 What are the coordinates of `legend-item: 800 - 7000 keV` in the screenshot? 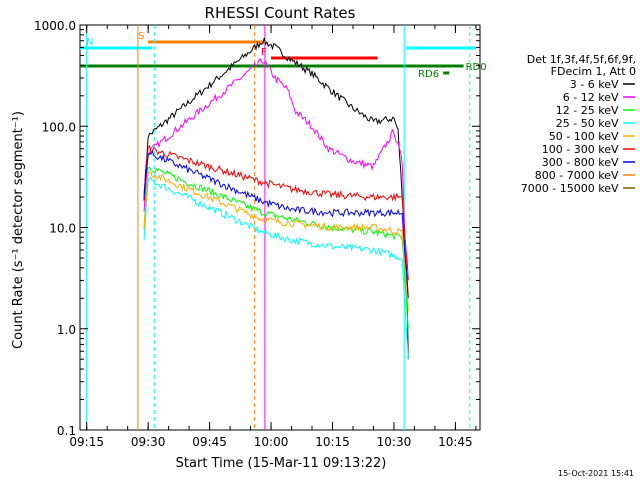 It's located at (560, 175).